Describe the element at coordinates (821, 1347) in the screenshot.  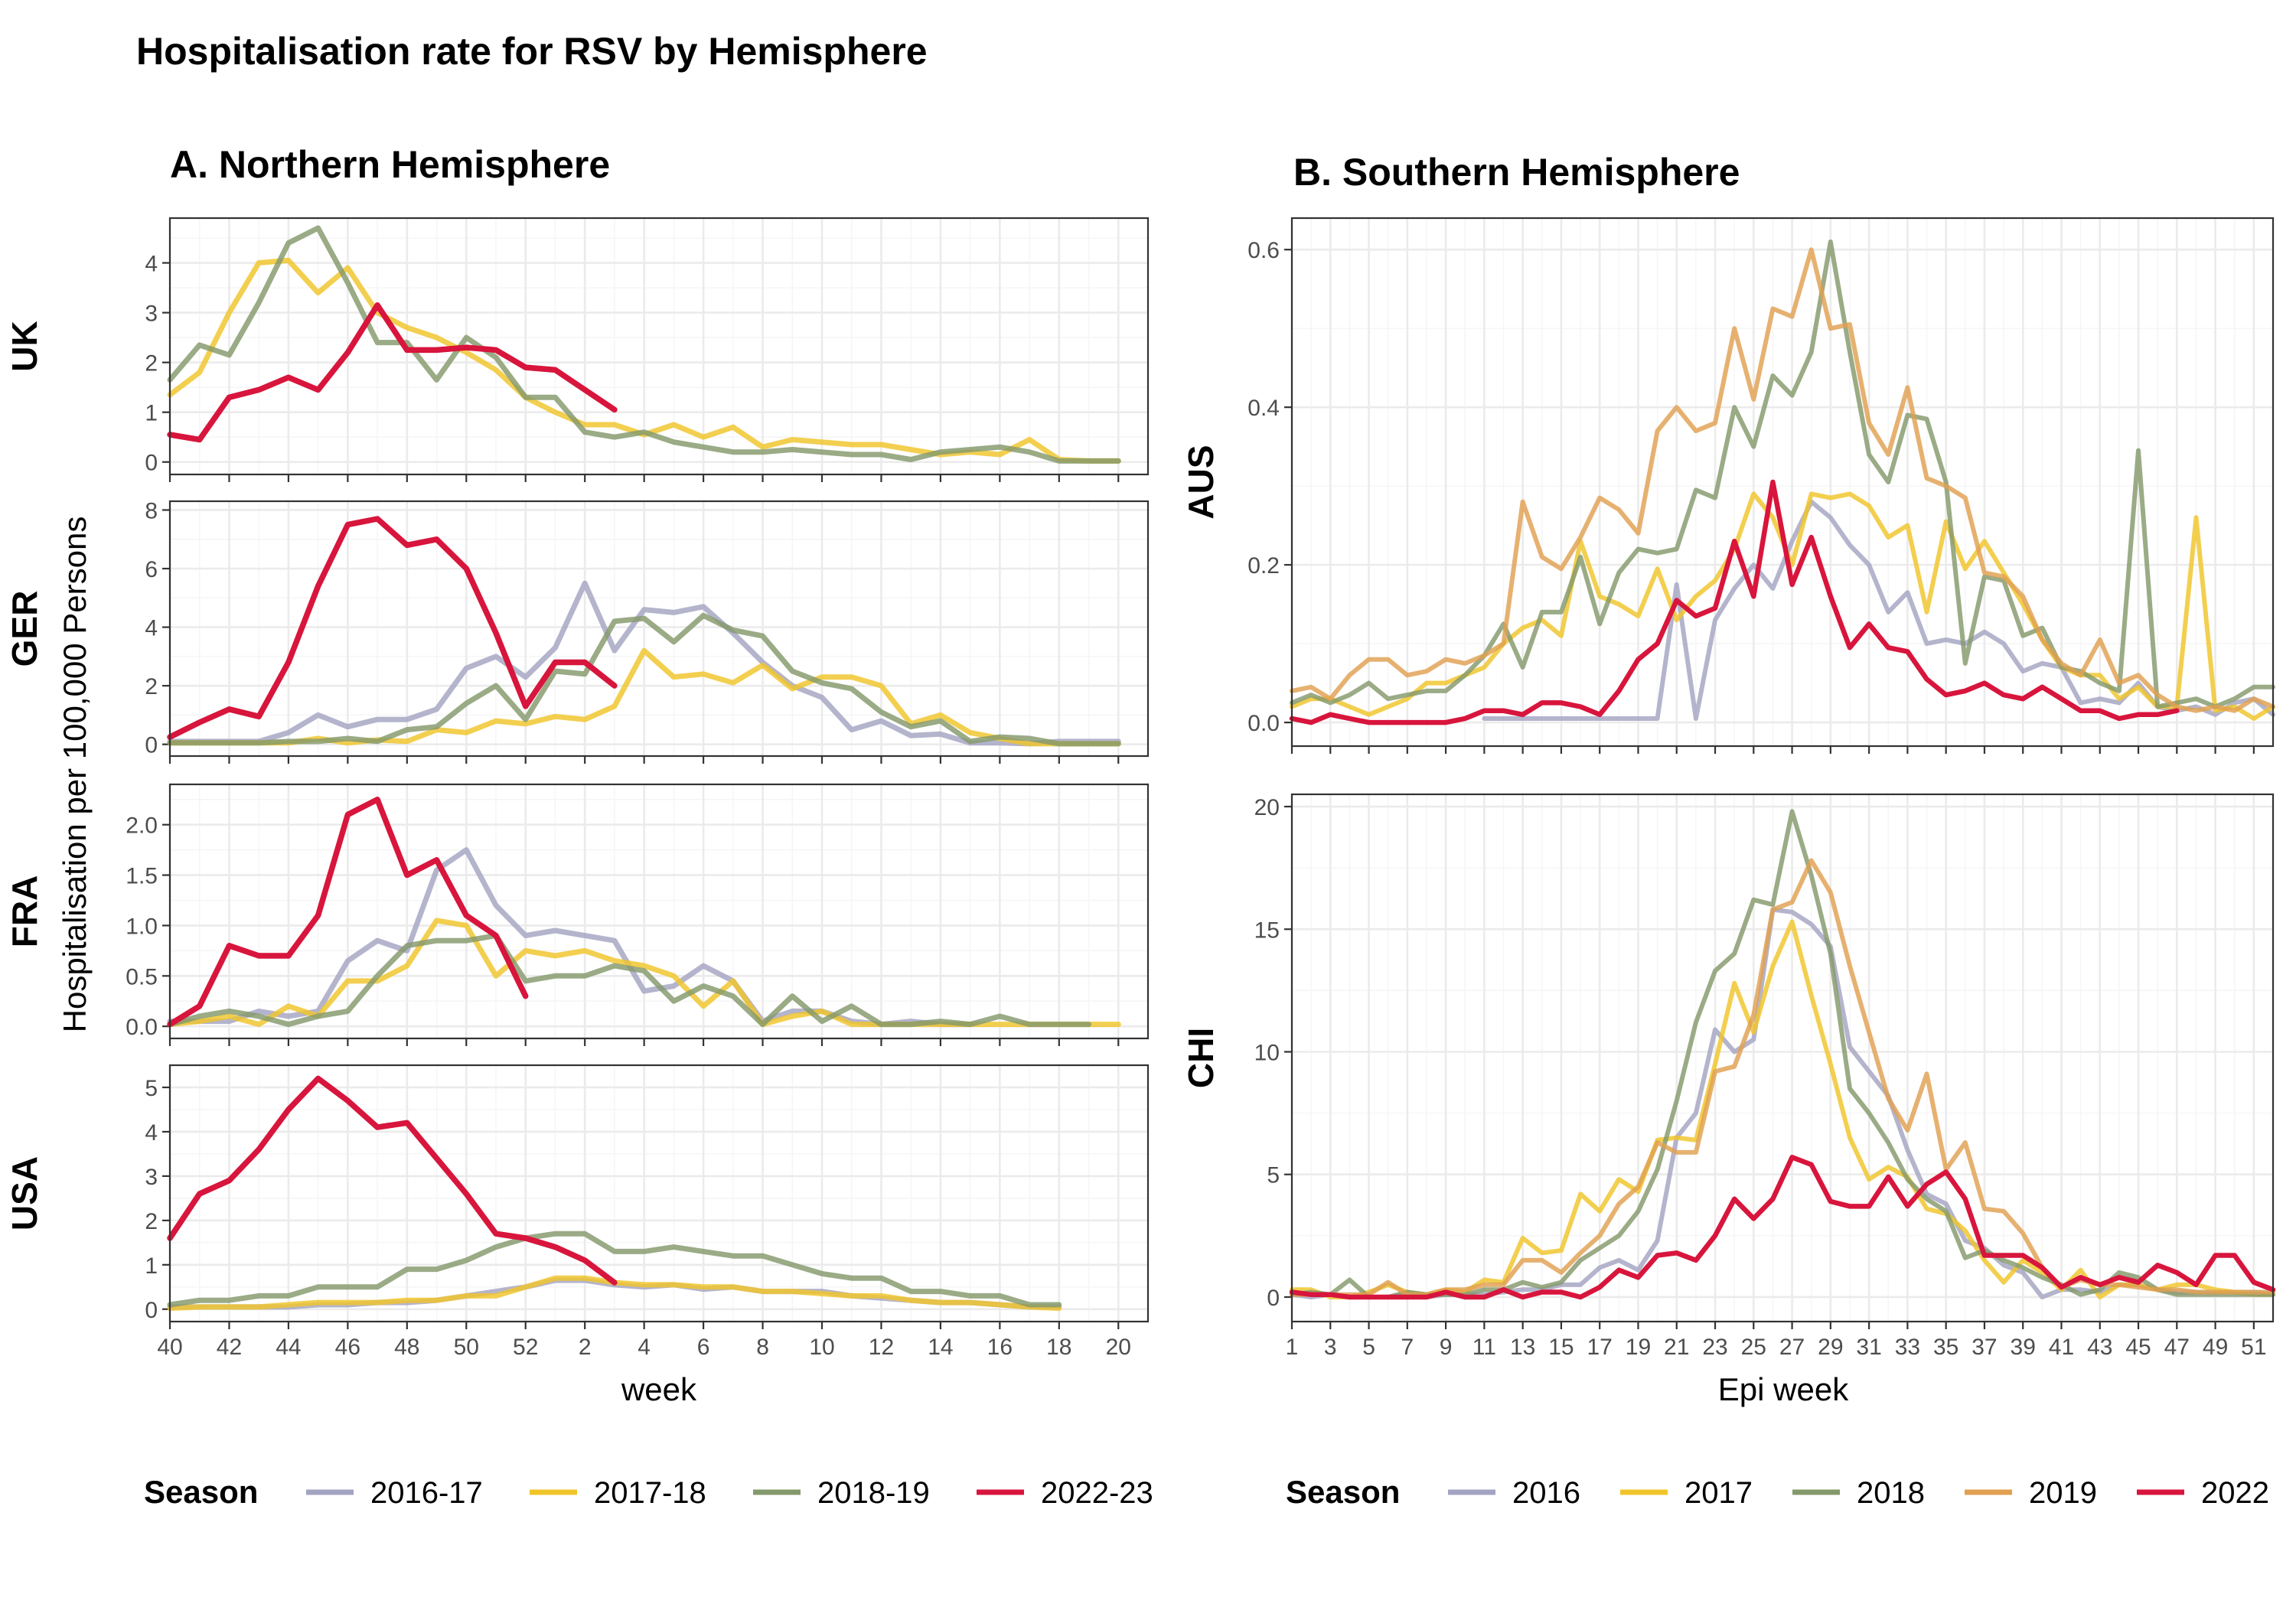
I see `x-tick-label: 10` at that location.